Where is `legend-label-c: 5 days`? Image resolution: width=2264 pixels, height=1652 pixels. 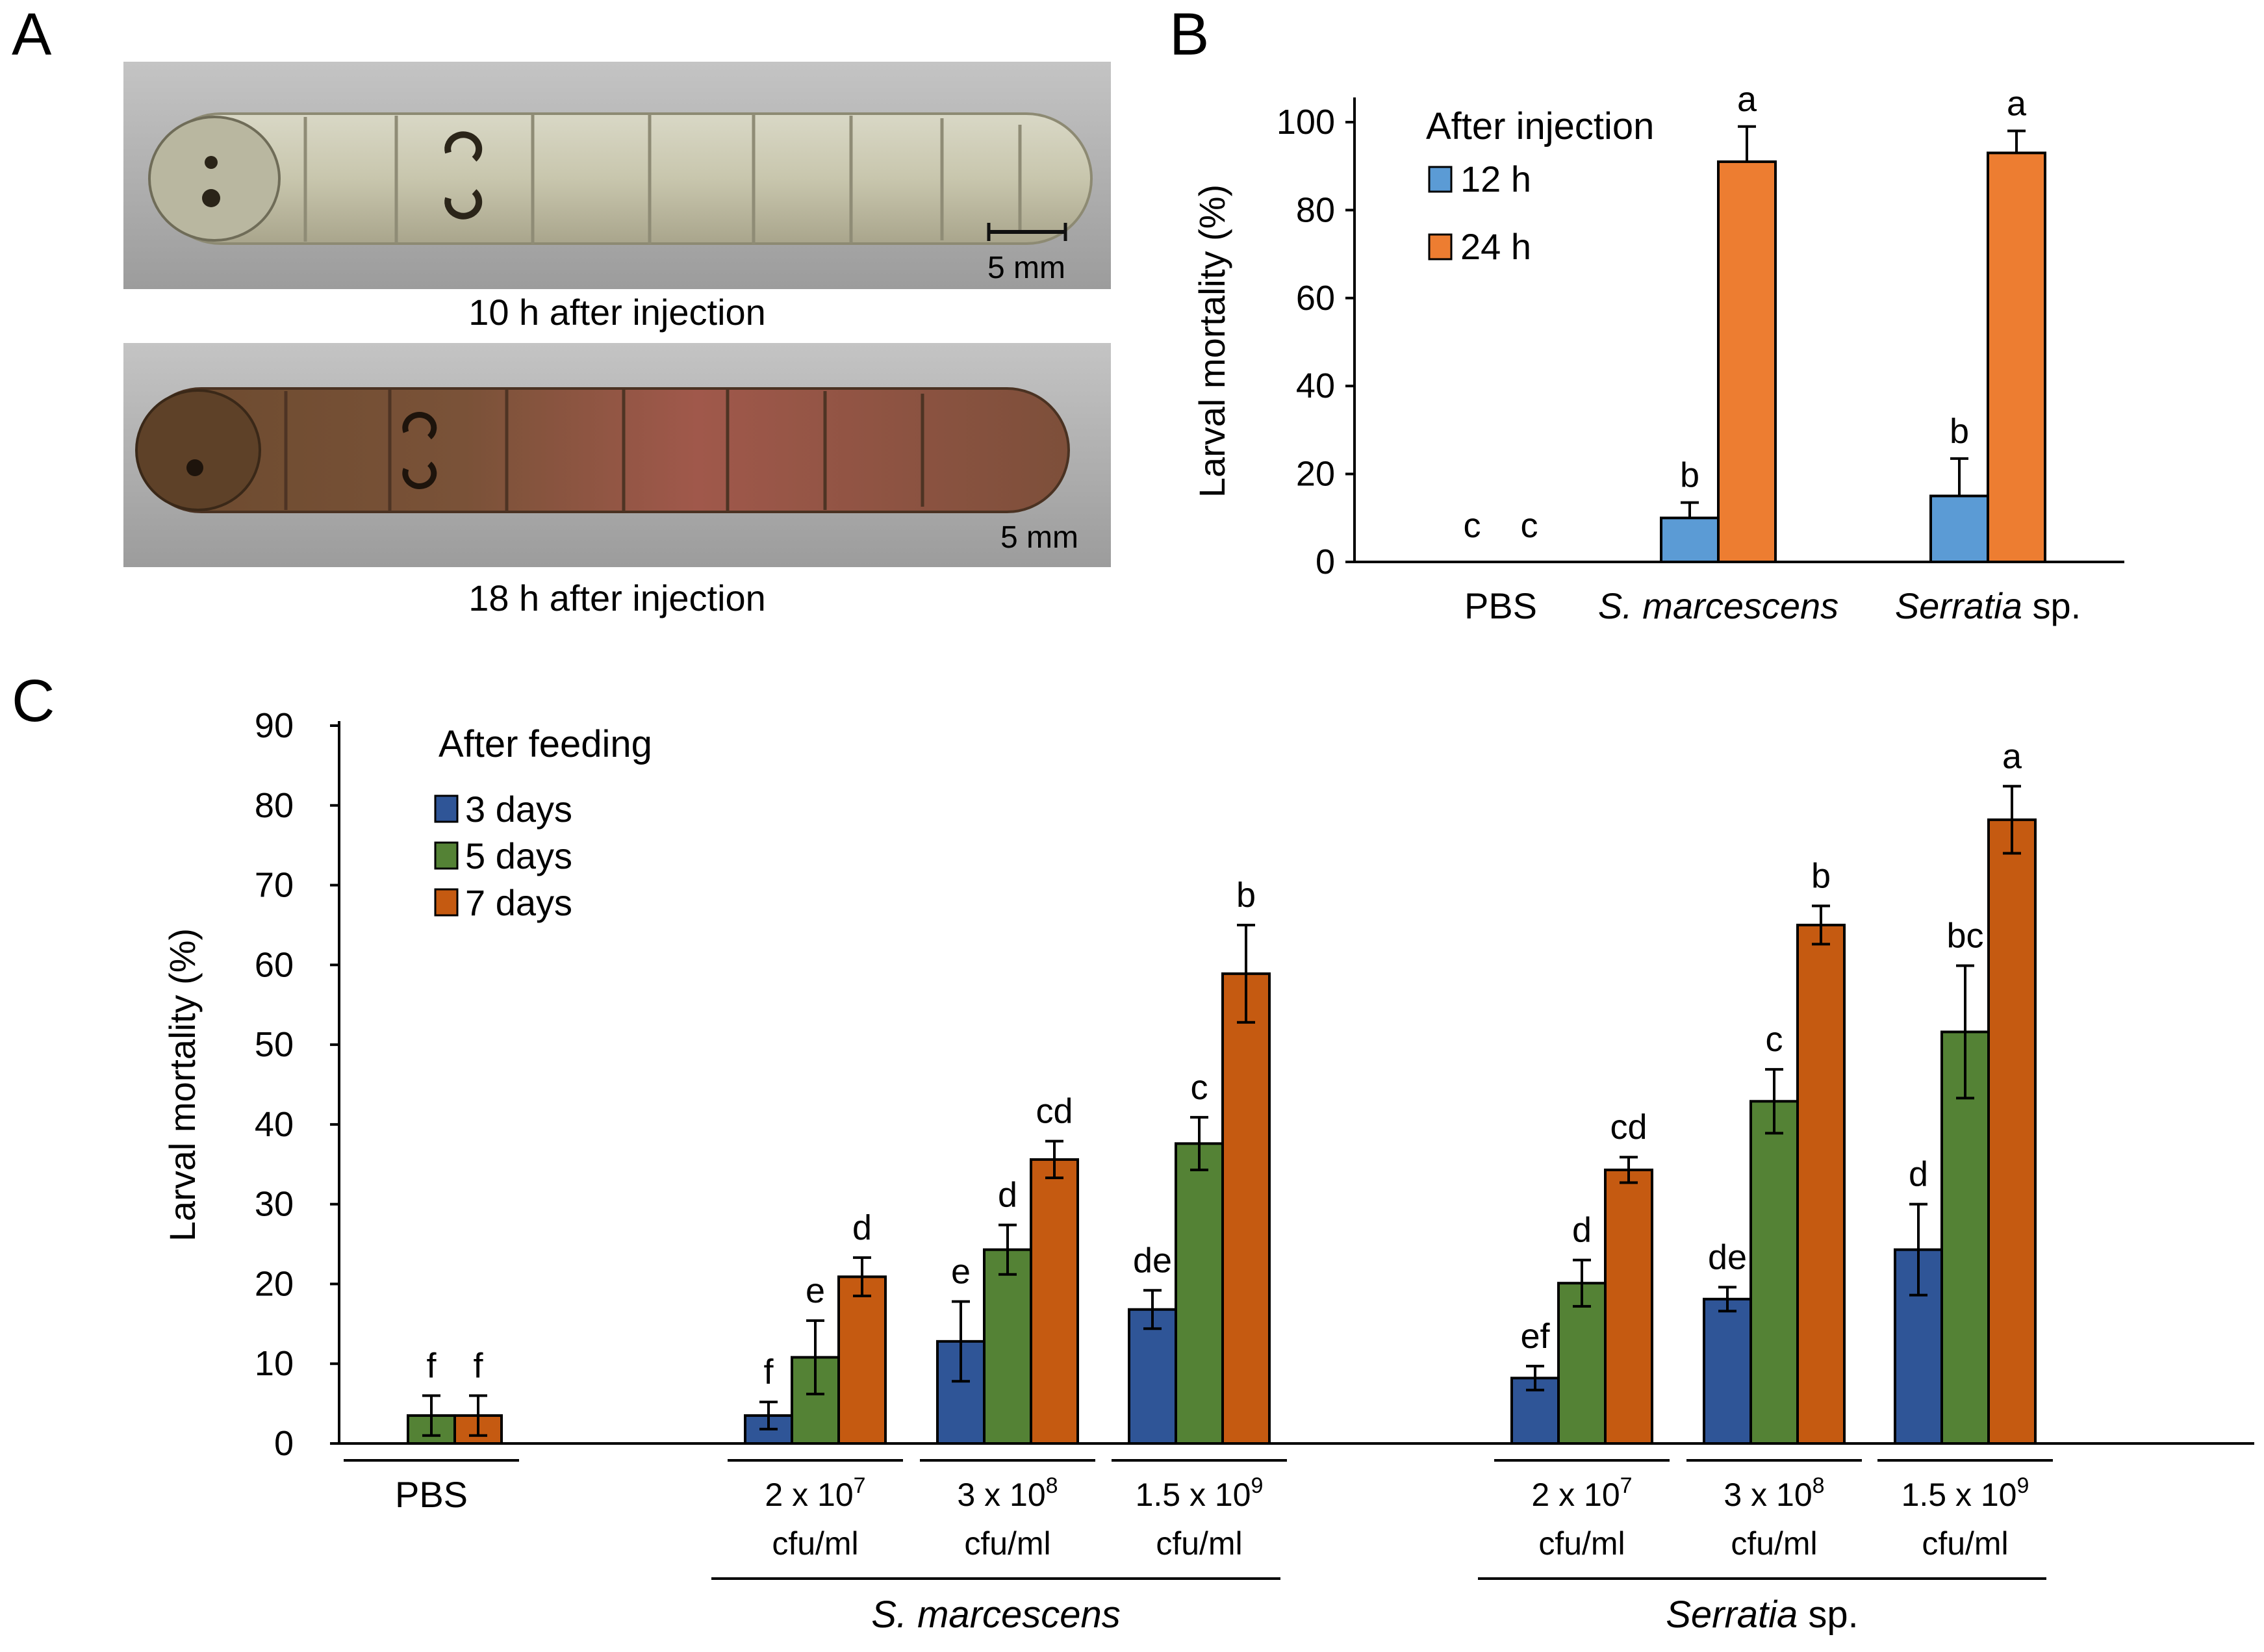
legend-label-c: 5 days is located at coordinates (518, 855).